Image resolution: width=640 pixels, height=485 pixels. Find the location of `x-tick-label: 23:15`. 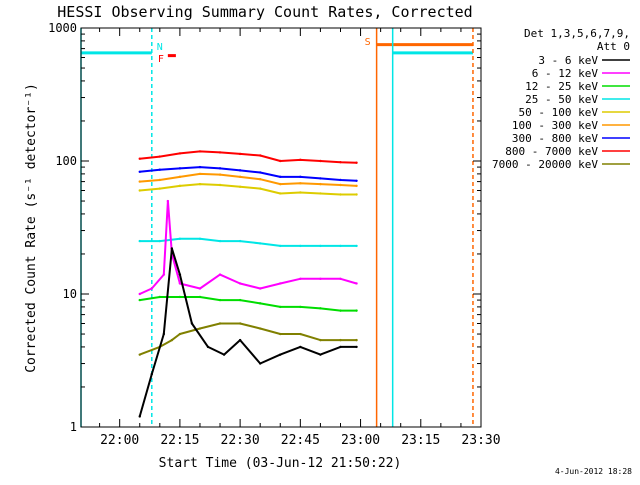

x-tick-label: 23:15 is located at coordinates (420, 440).